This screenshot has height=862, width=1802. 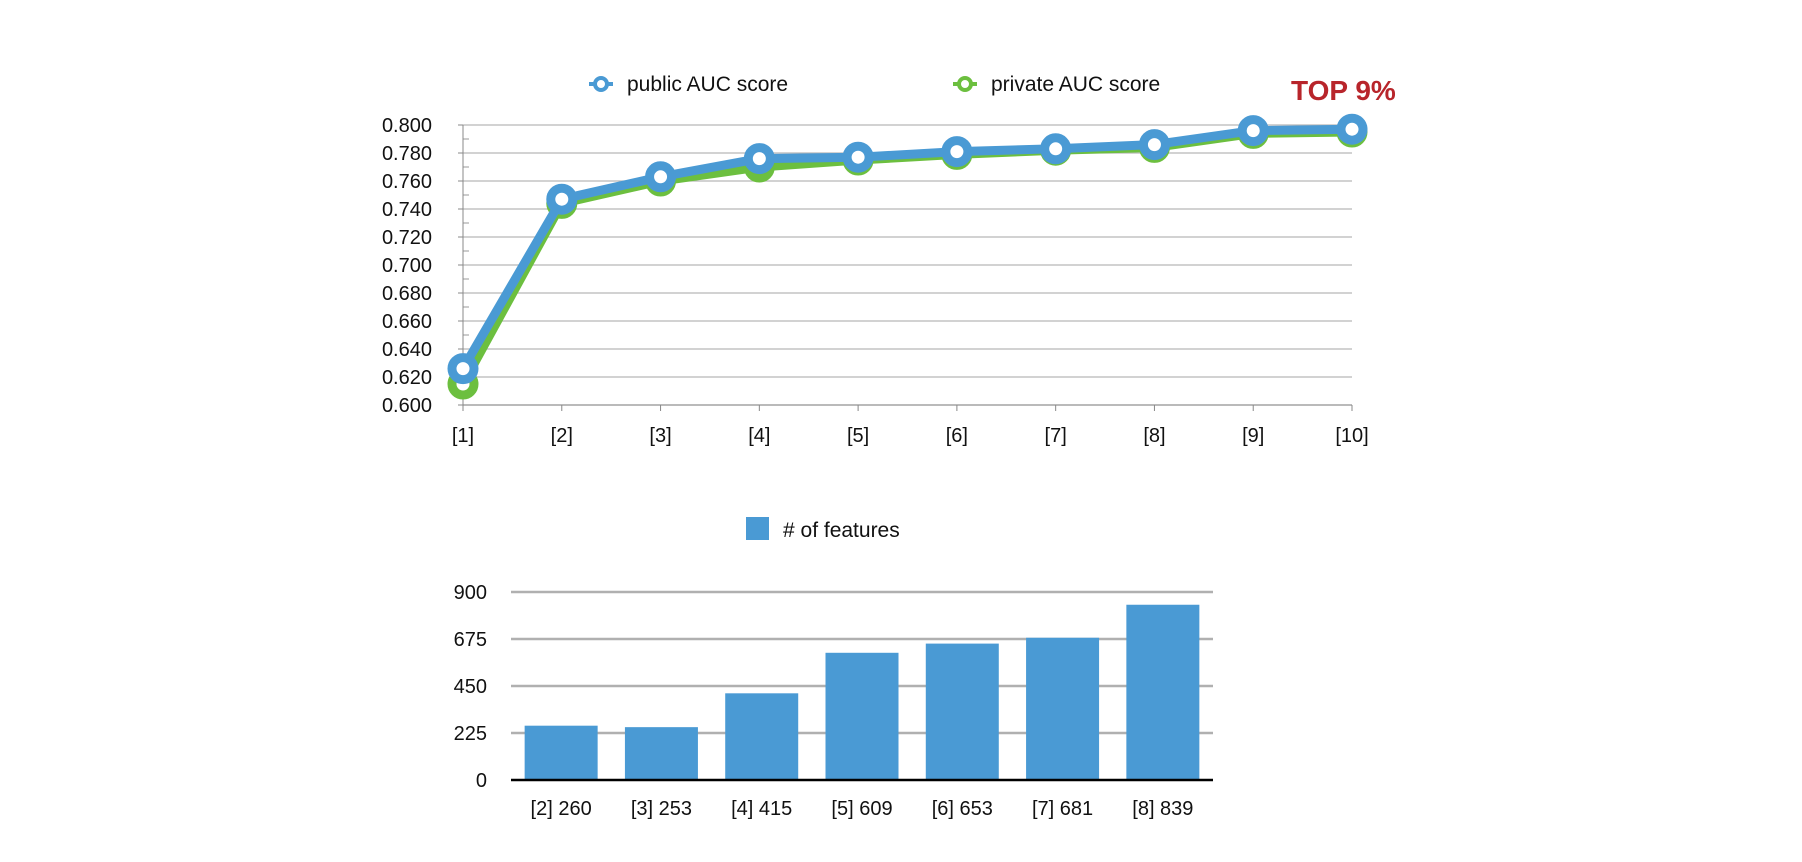 What do you see at coordinates (407, 378) in the screenshot?
I see `line-y-tick-label: 0.620` at bounding box center [407, 378].